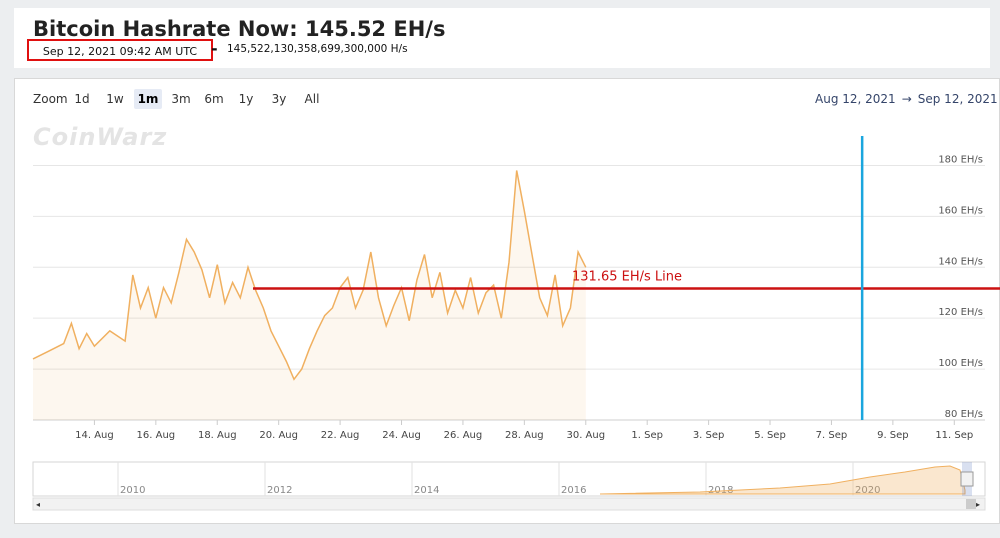 The image size is (1000, 538). Describe the element at coordinates (148, 99) in the screenshot. I see `zoom-1m-button: 1m` at that location.